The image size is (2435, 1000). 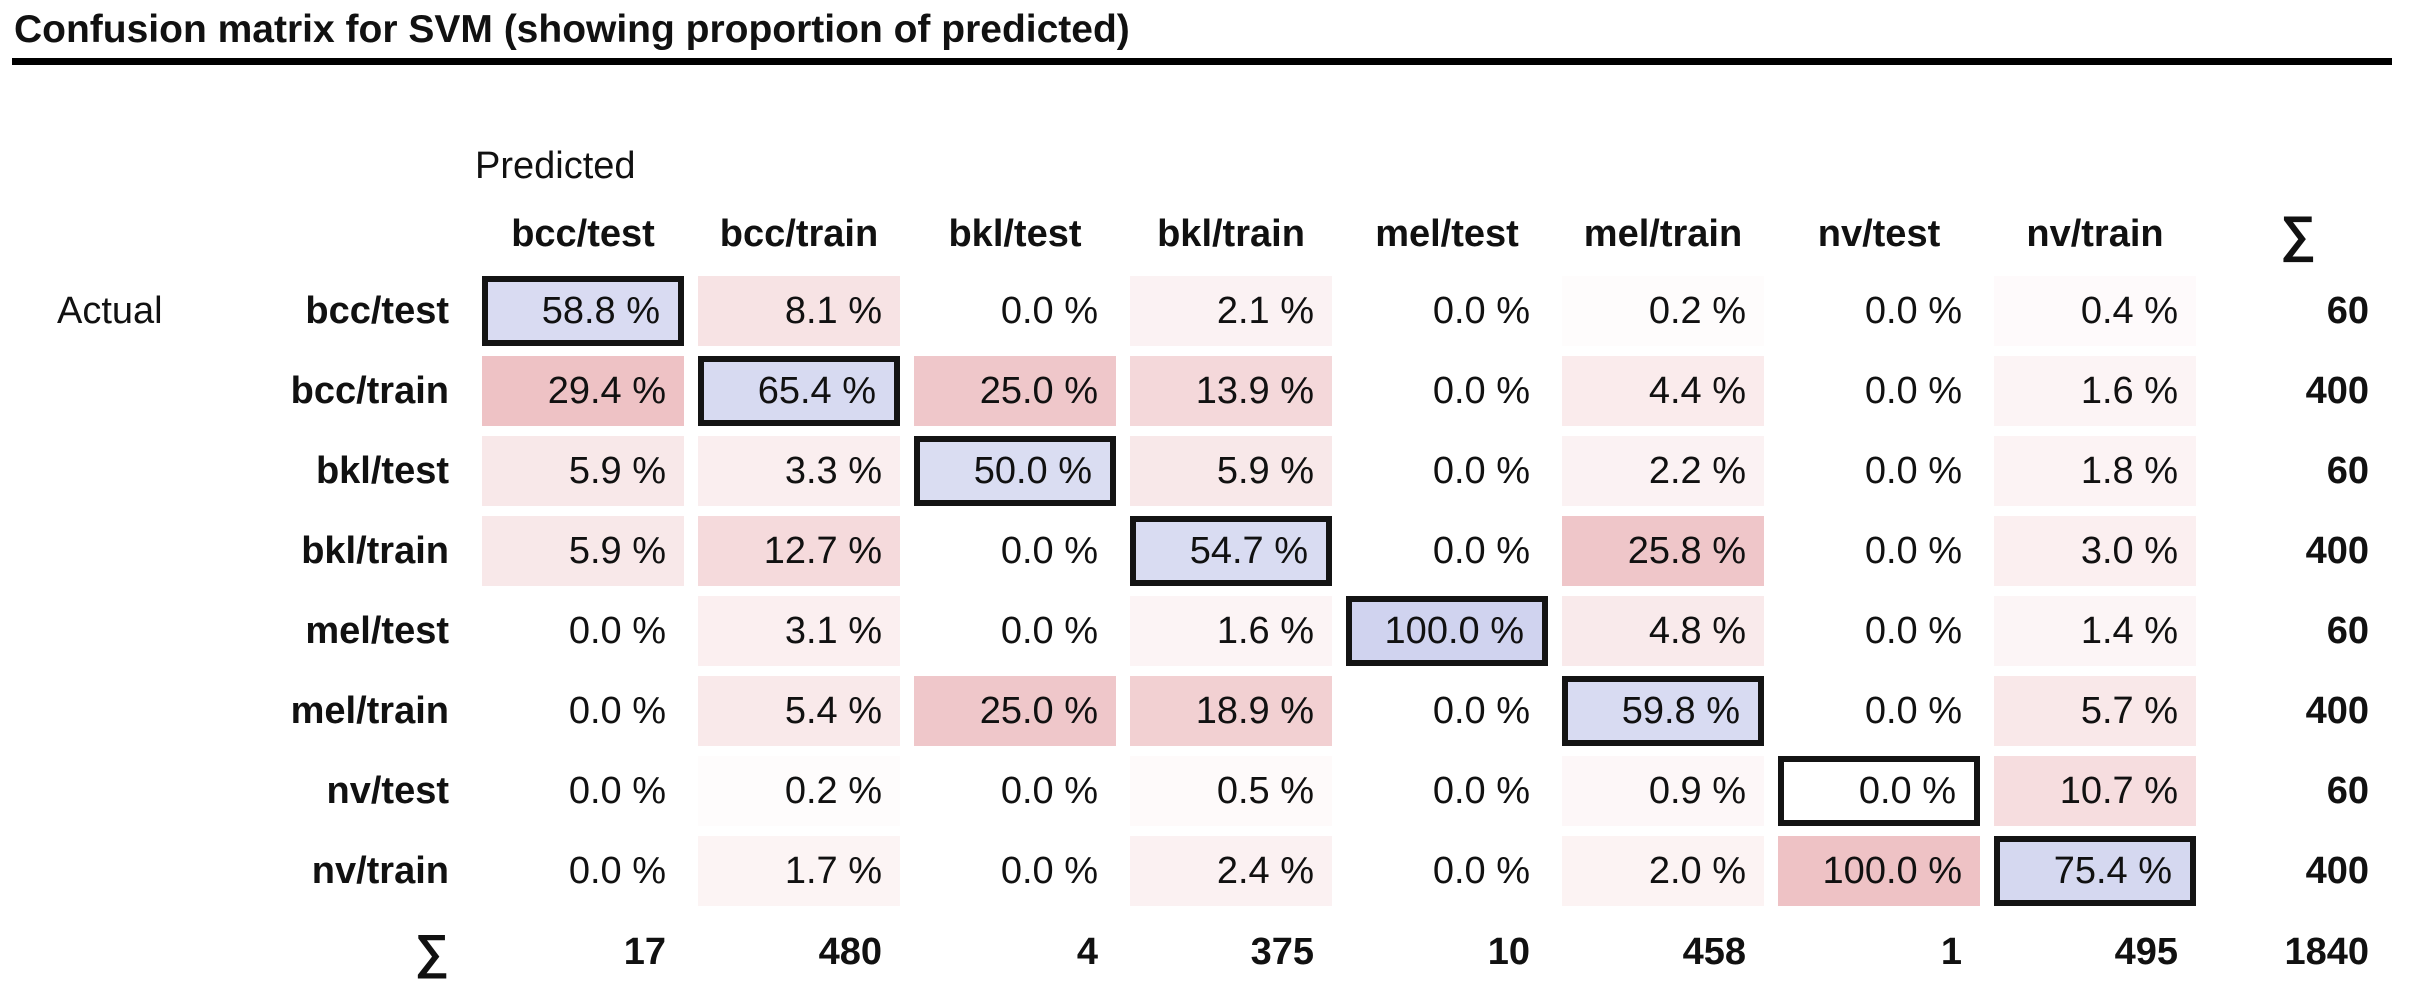 What do you see at coordinates (1265, 870) in the screenshot?
I see `cell-value: 2.4 %` at bounding box center [1265, 870].